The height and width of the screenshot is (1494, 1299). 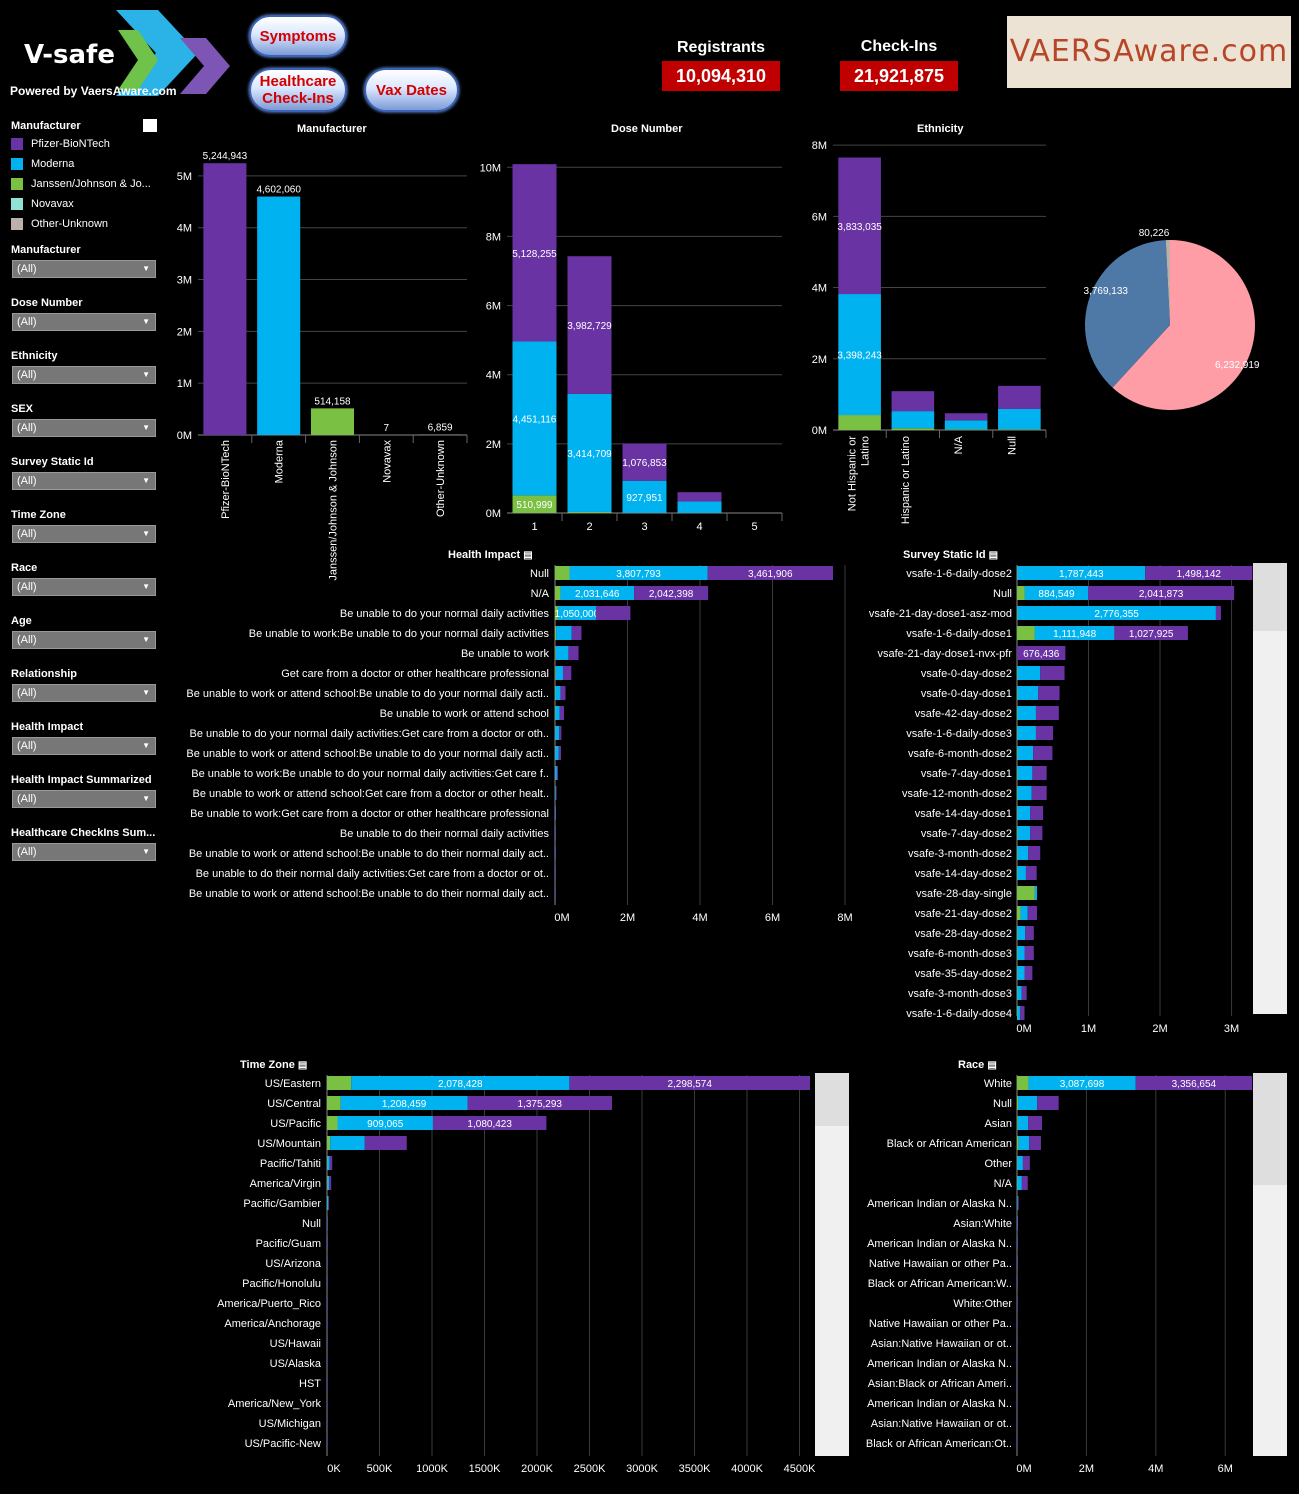 I want to click on y-tick-label: 4M, so click(x=493, y=376).